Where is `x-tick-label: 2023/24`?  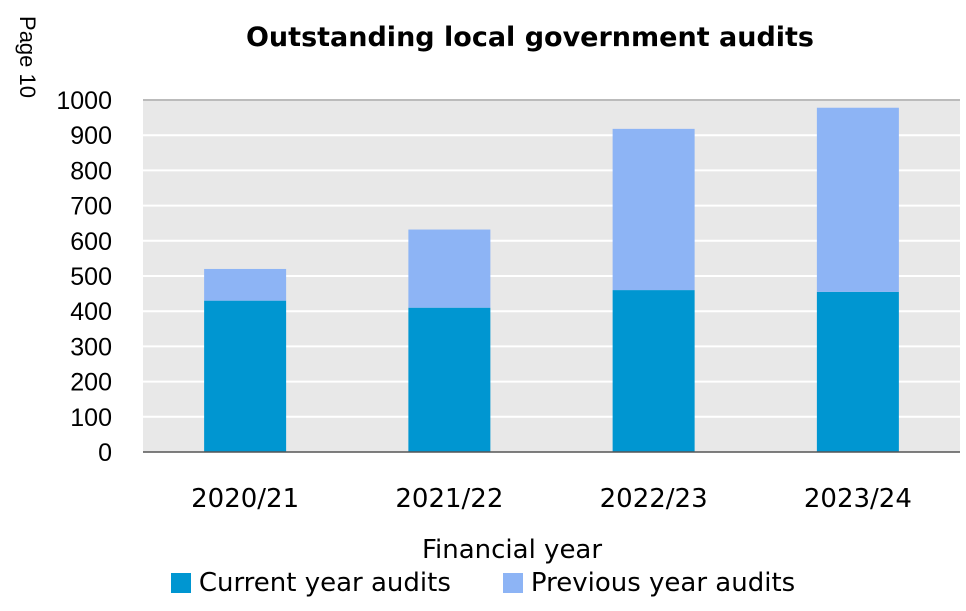 x-tick-label: 2023/24 is located at coordinates (858, 499).